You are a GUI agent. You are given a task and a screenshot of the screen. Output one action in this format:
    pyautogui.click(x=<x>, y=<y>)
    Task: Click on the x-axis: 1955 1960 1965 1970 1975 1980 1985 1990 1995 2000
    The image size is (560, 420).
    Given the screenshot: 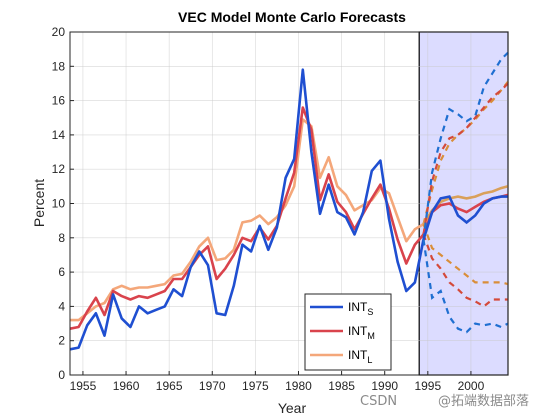 What is the action you would take?
    pyautogui.click(x=277, y=382)
    